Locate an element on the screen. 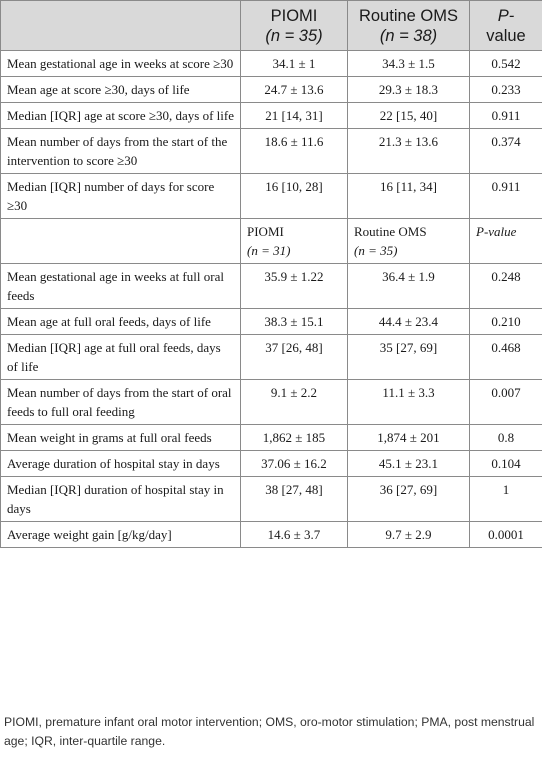 This screenshot has height=757, width=542. row-oms-value: 11.1 ± 3.3 is located at coordinates (408, 402).